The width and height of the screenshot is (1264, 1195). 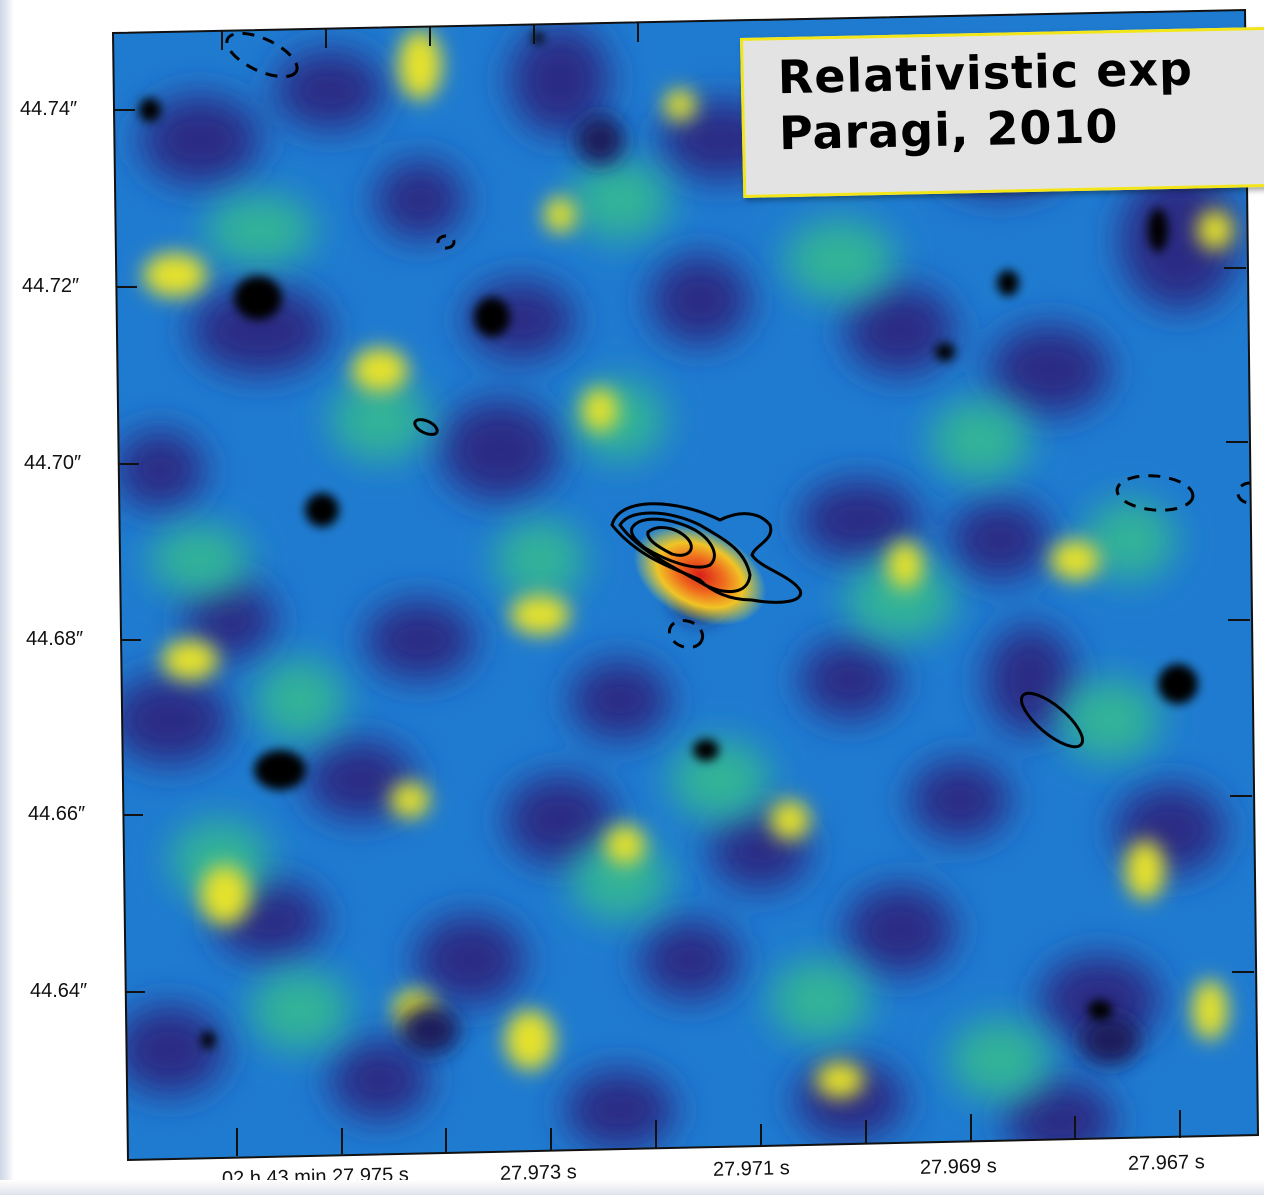 I want to click on y-tick-label-2: 44.72″, so click(x=51, y=286).